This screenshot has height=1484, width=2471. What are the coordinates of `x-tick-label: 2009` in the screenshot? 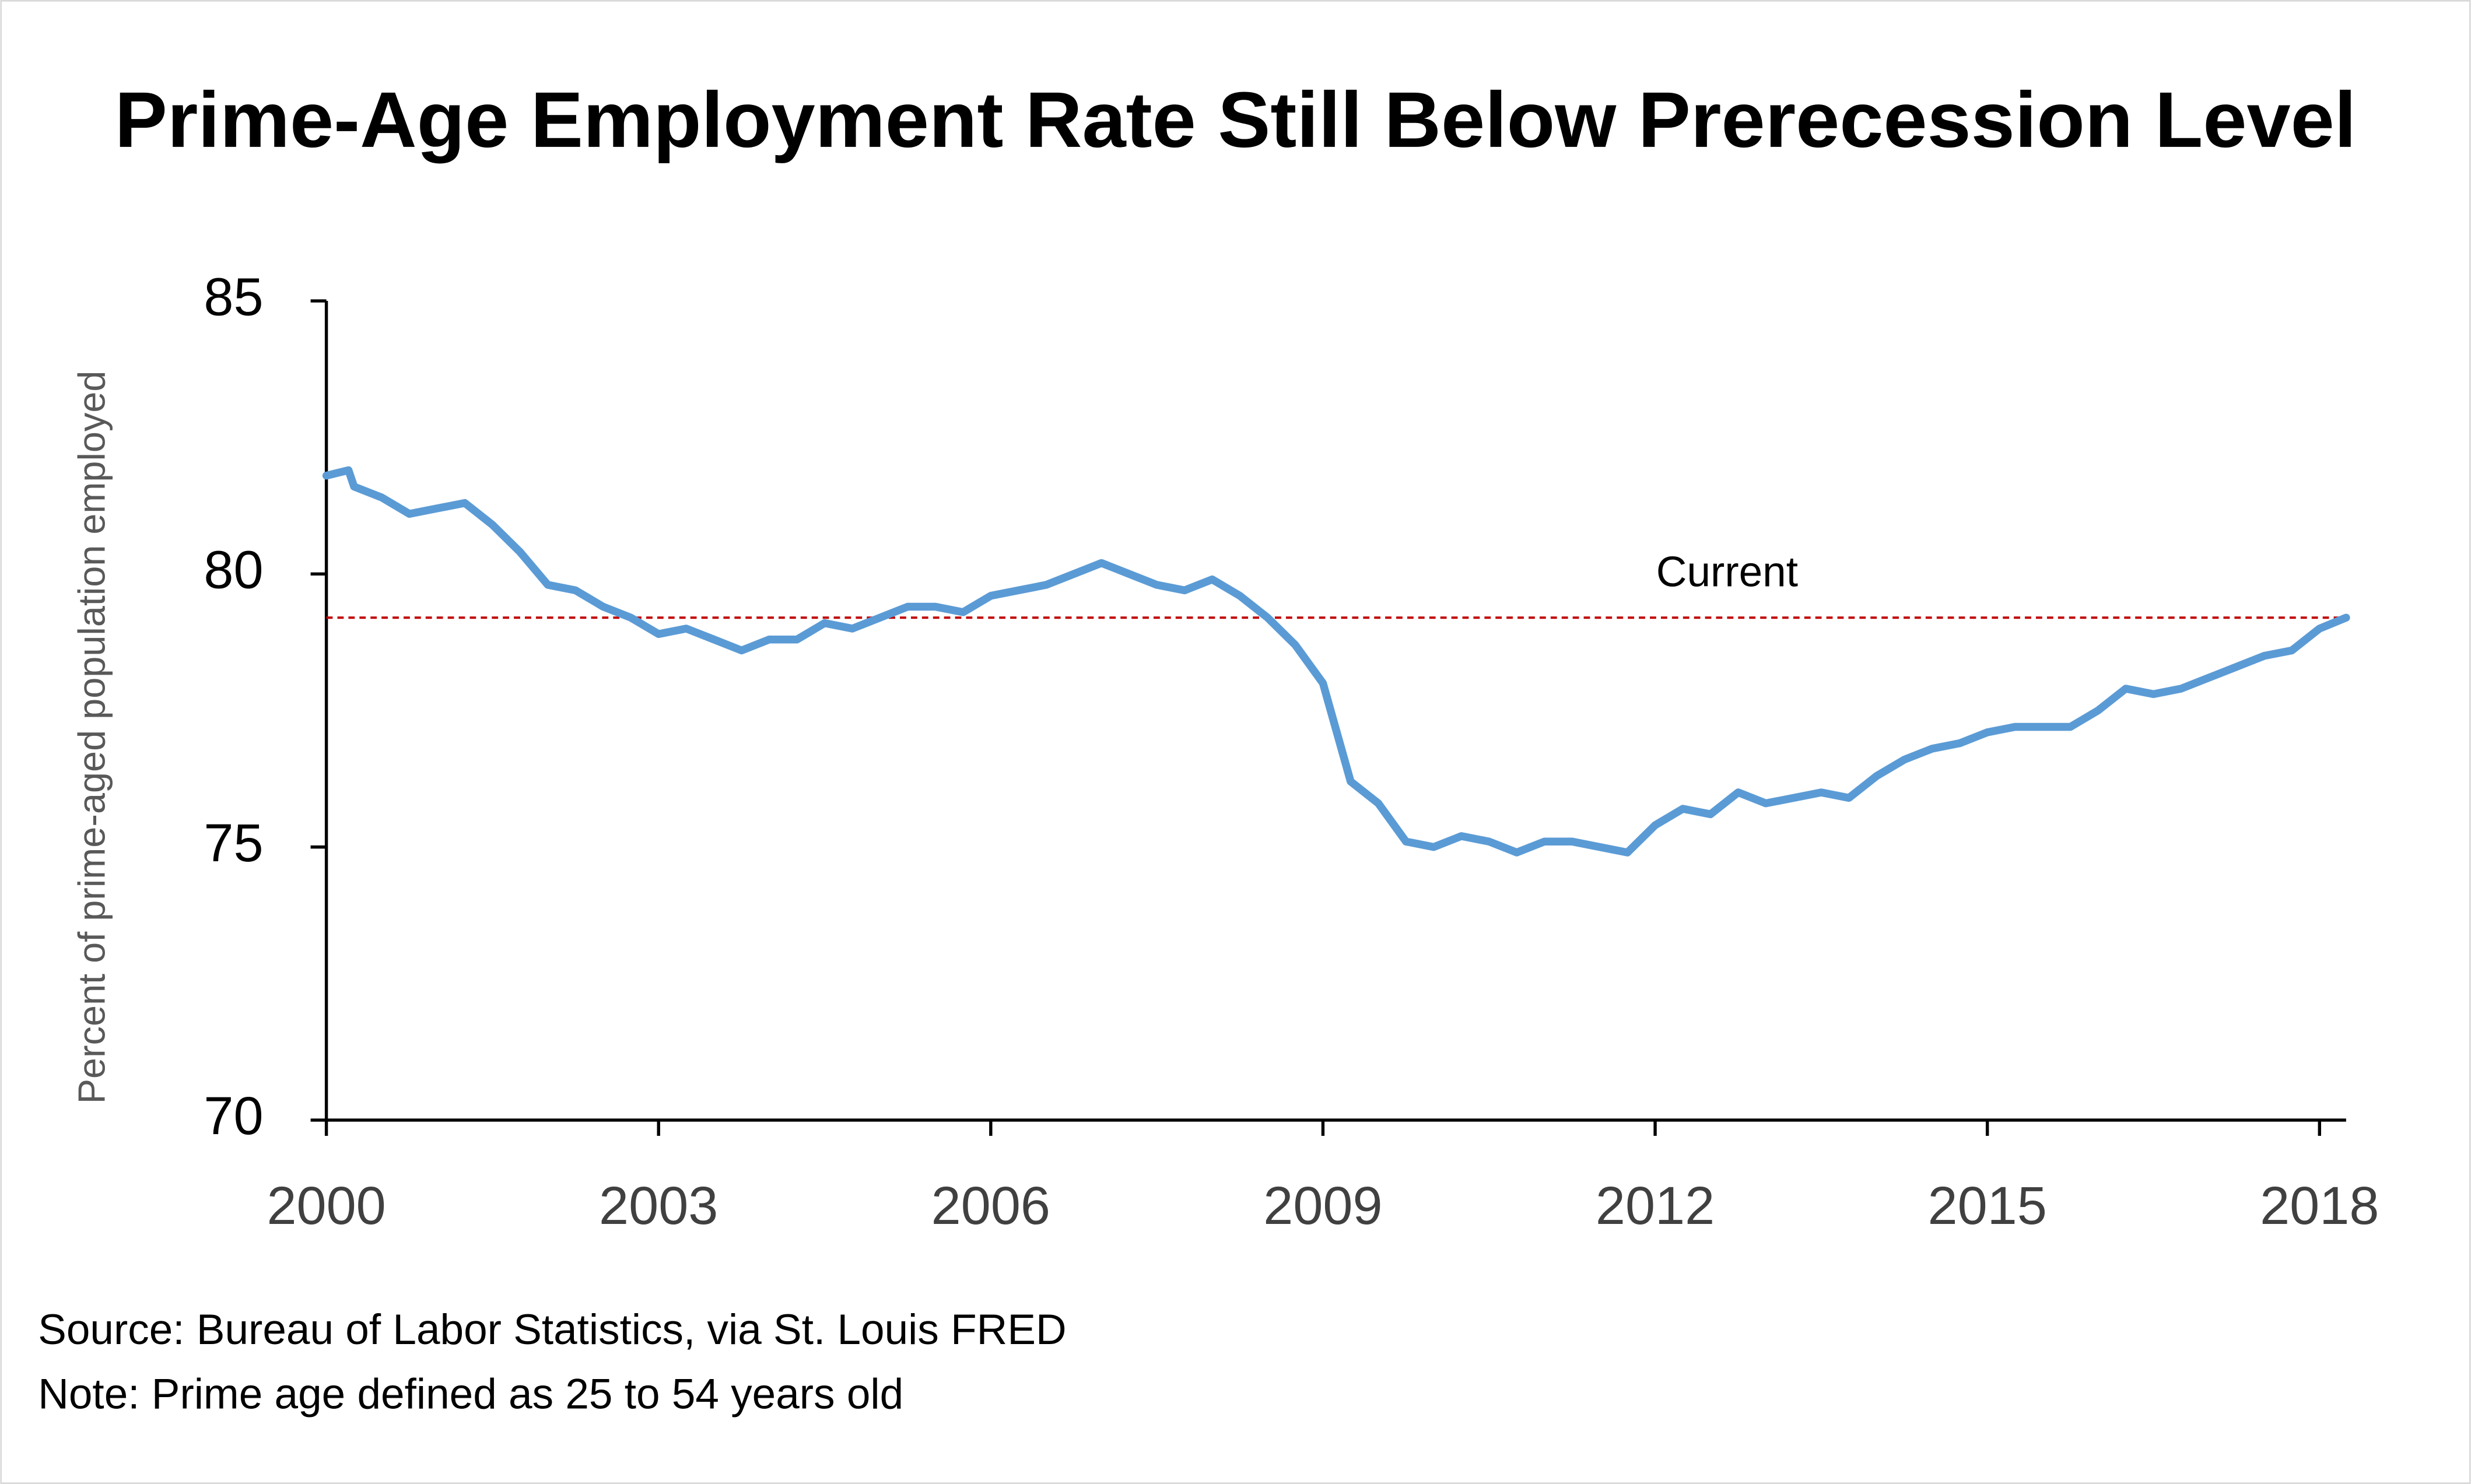 It's located at (1322, 1206).